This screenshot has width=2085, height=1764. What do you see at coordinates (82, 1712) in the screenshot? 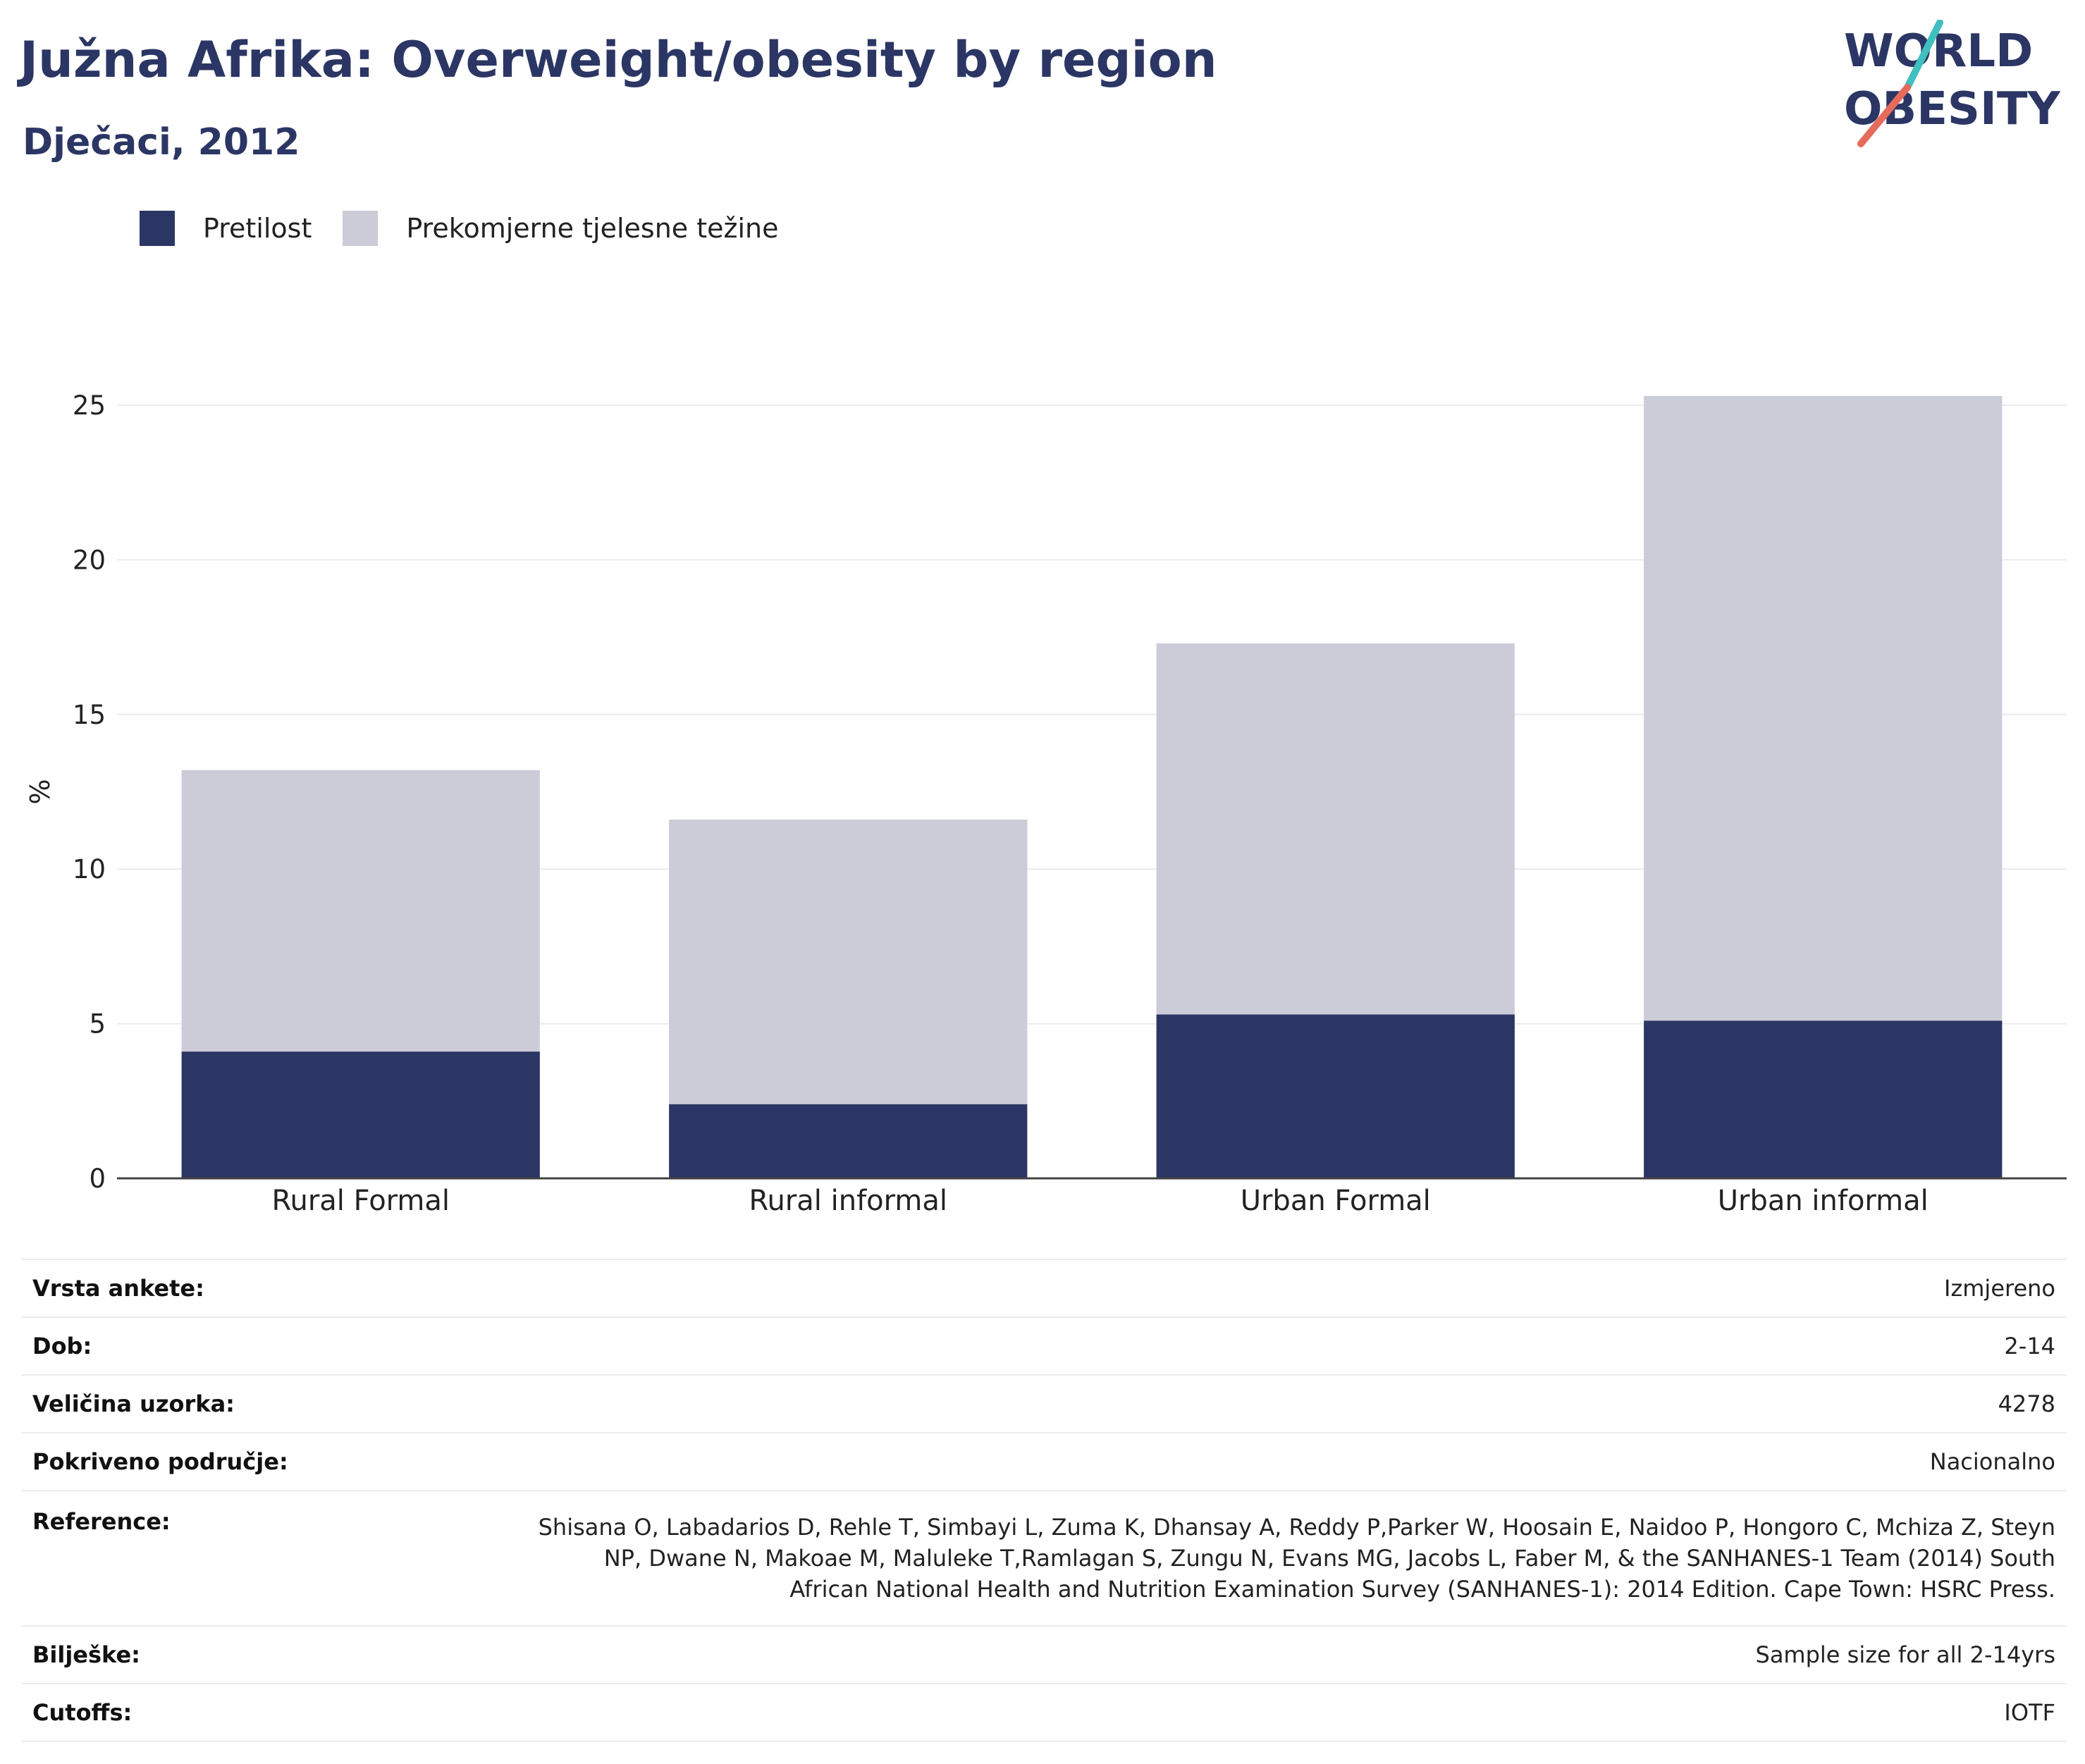
I see `info-key: Cutoffs:` at bounding box center [82, 1712].